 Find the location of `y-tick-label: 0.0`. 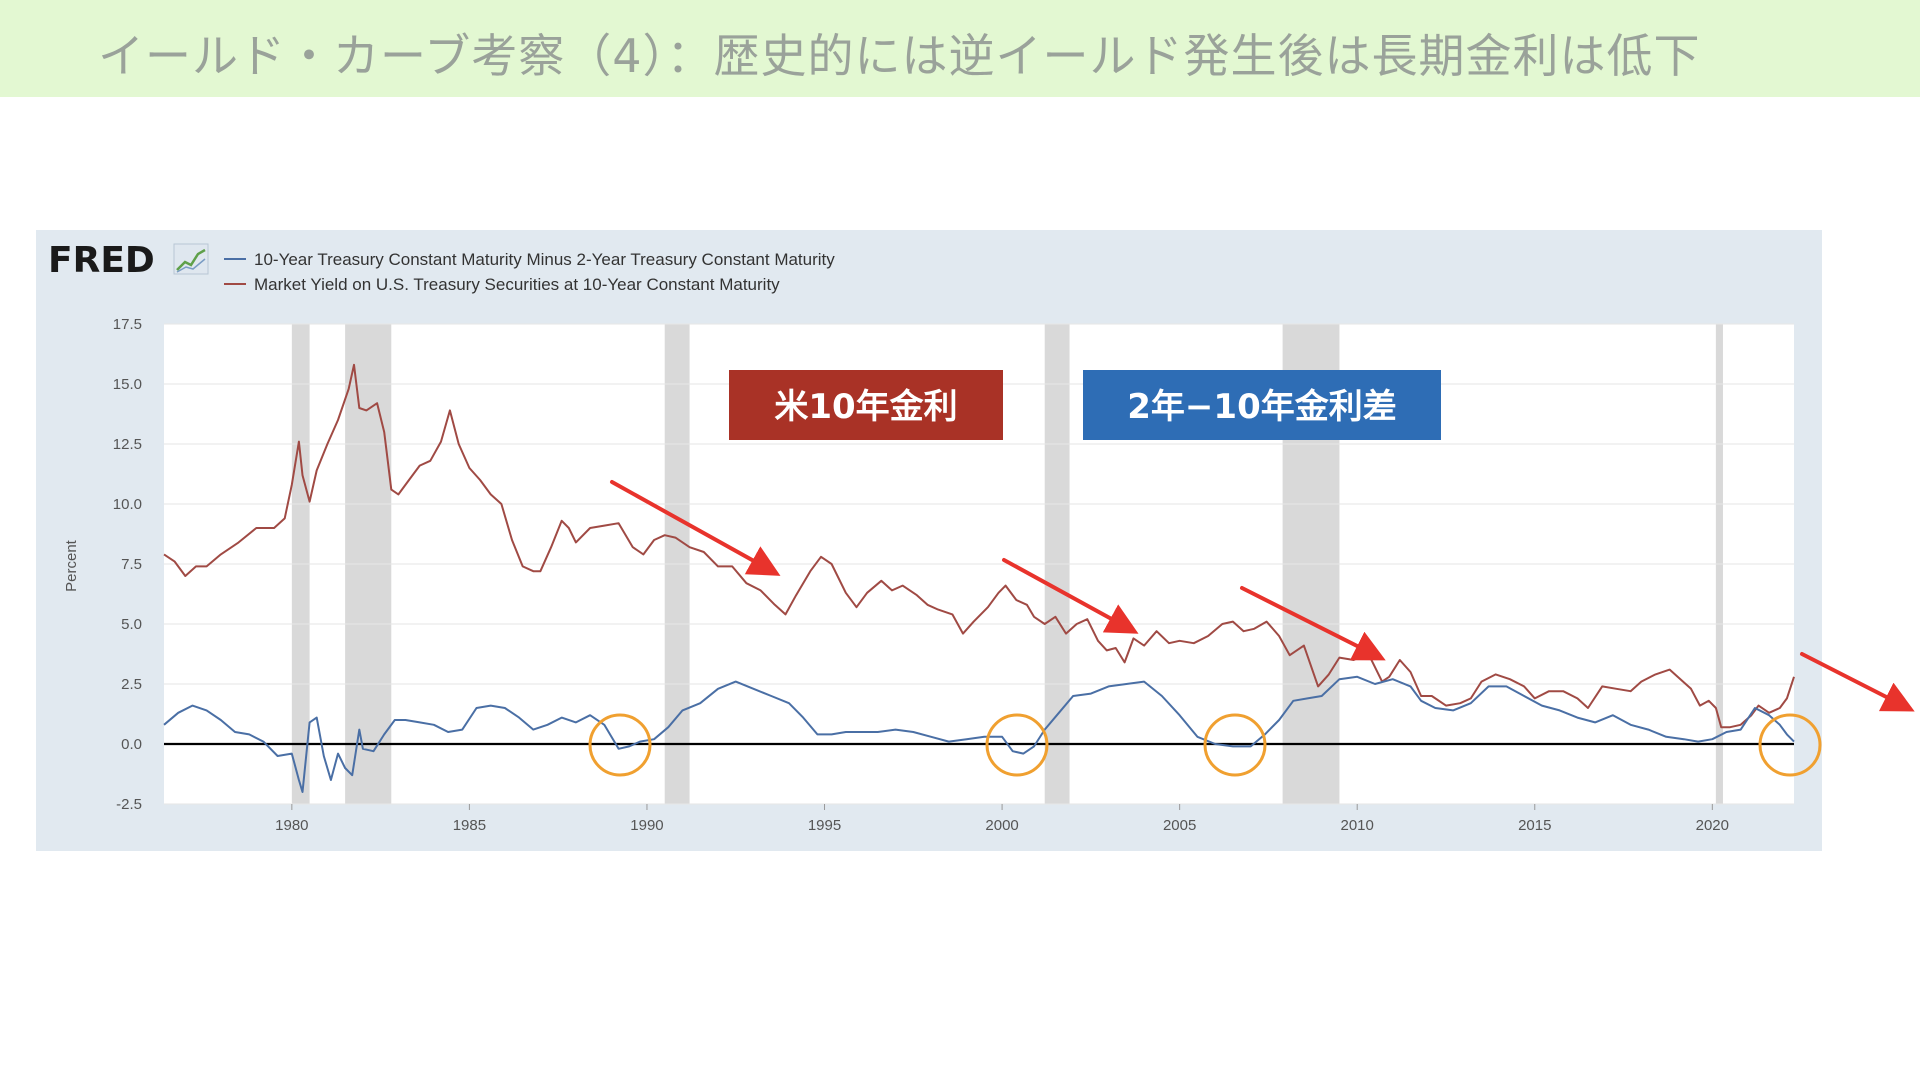

y-tick-label: 0.0 is located at coordinates (131, 744).